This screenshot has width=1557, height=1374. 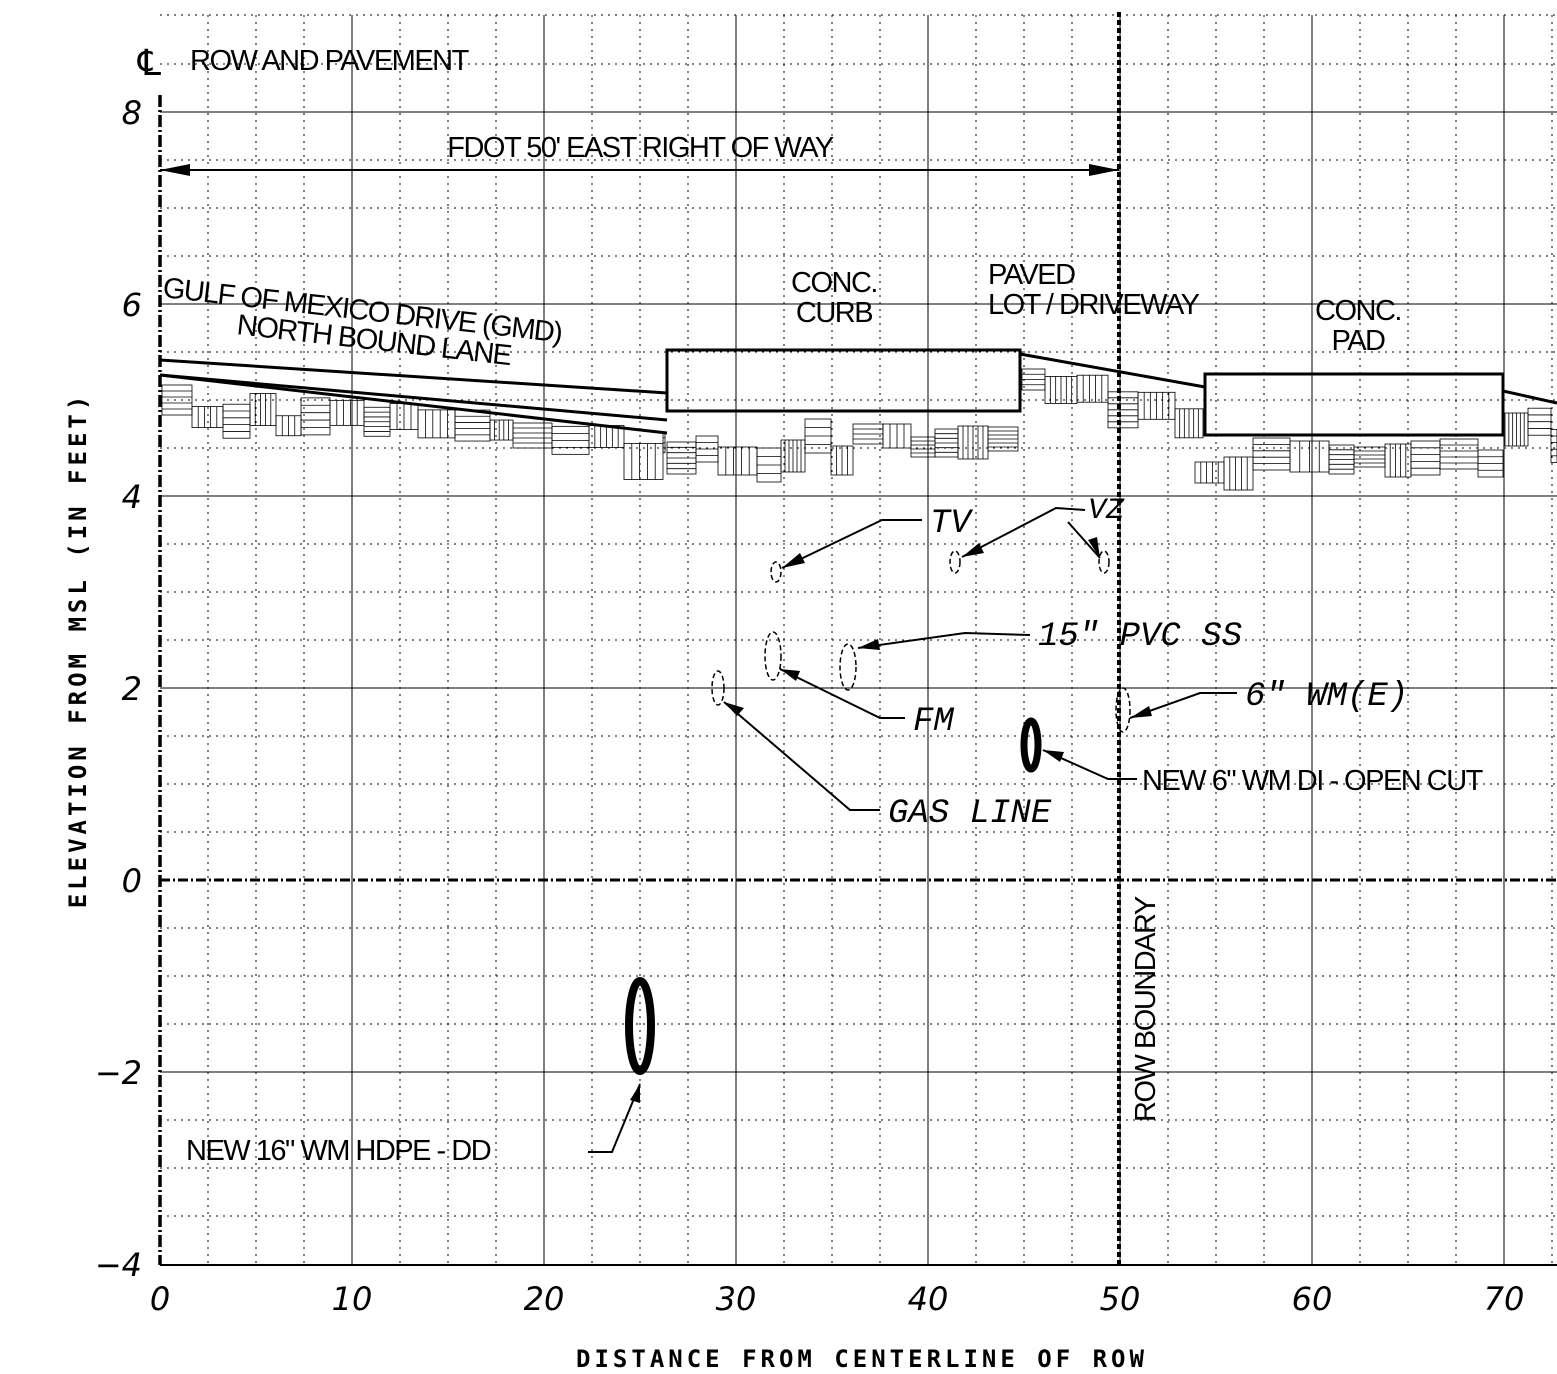 I want to click on curb-label-line2: CURB, so click(x=834, y=313).